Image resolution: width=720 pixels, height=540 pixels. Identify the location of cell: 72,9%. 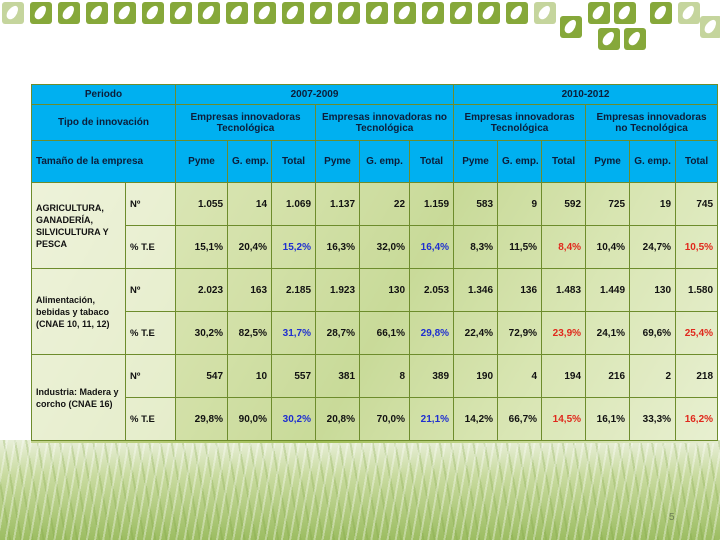
(520, 333).